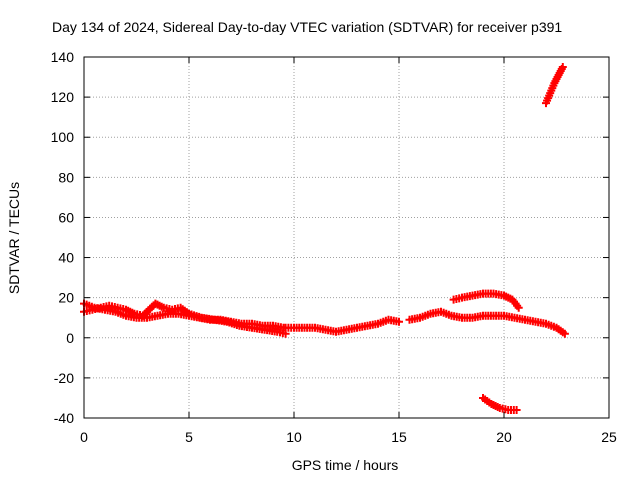 This screenshot has height=480, width=640. I want to click on series-late-band, so click(487, 322).